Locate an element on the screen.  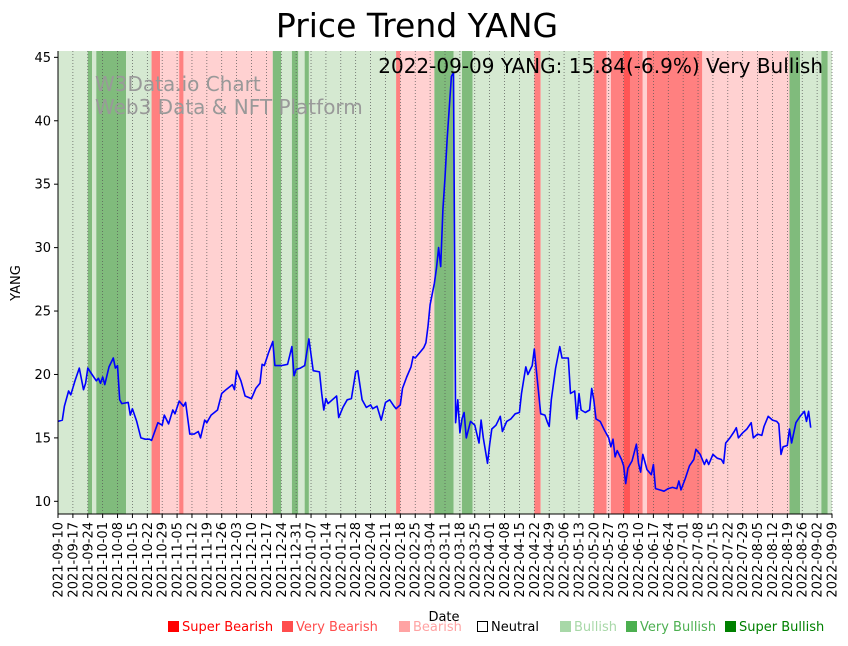
x-tick-label: 2022-08-19 is located at coordinates (788, 560).